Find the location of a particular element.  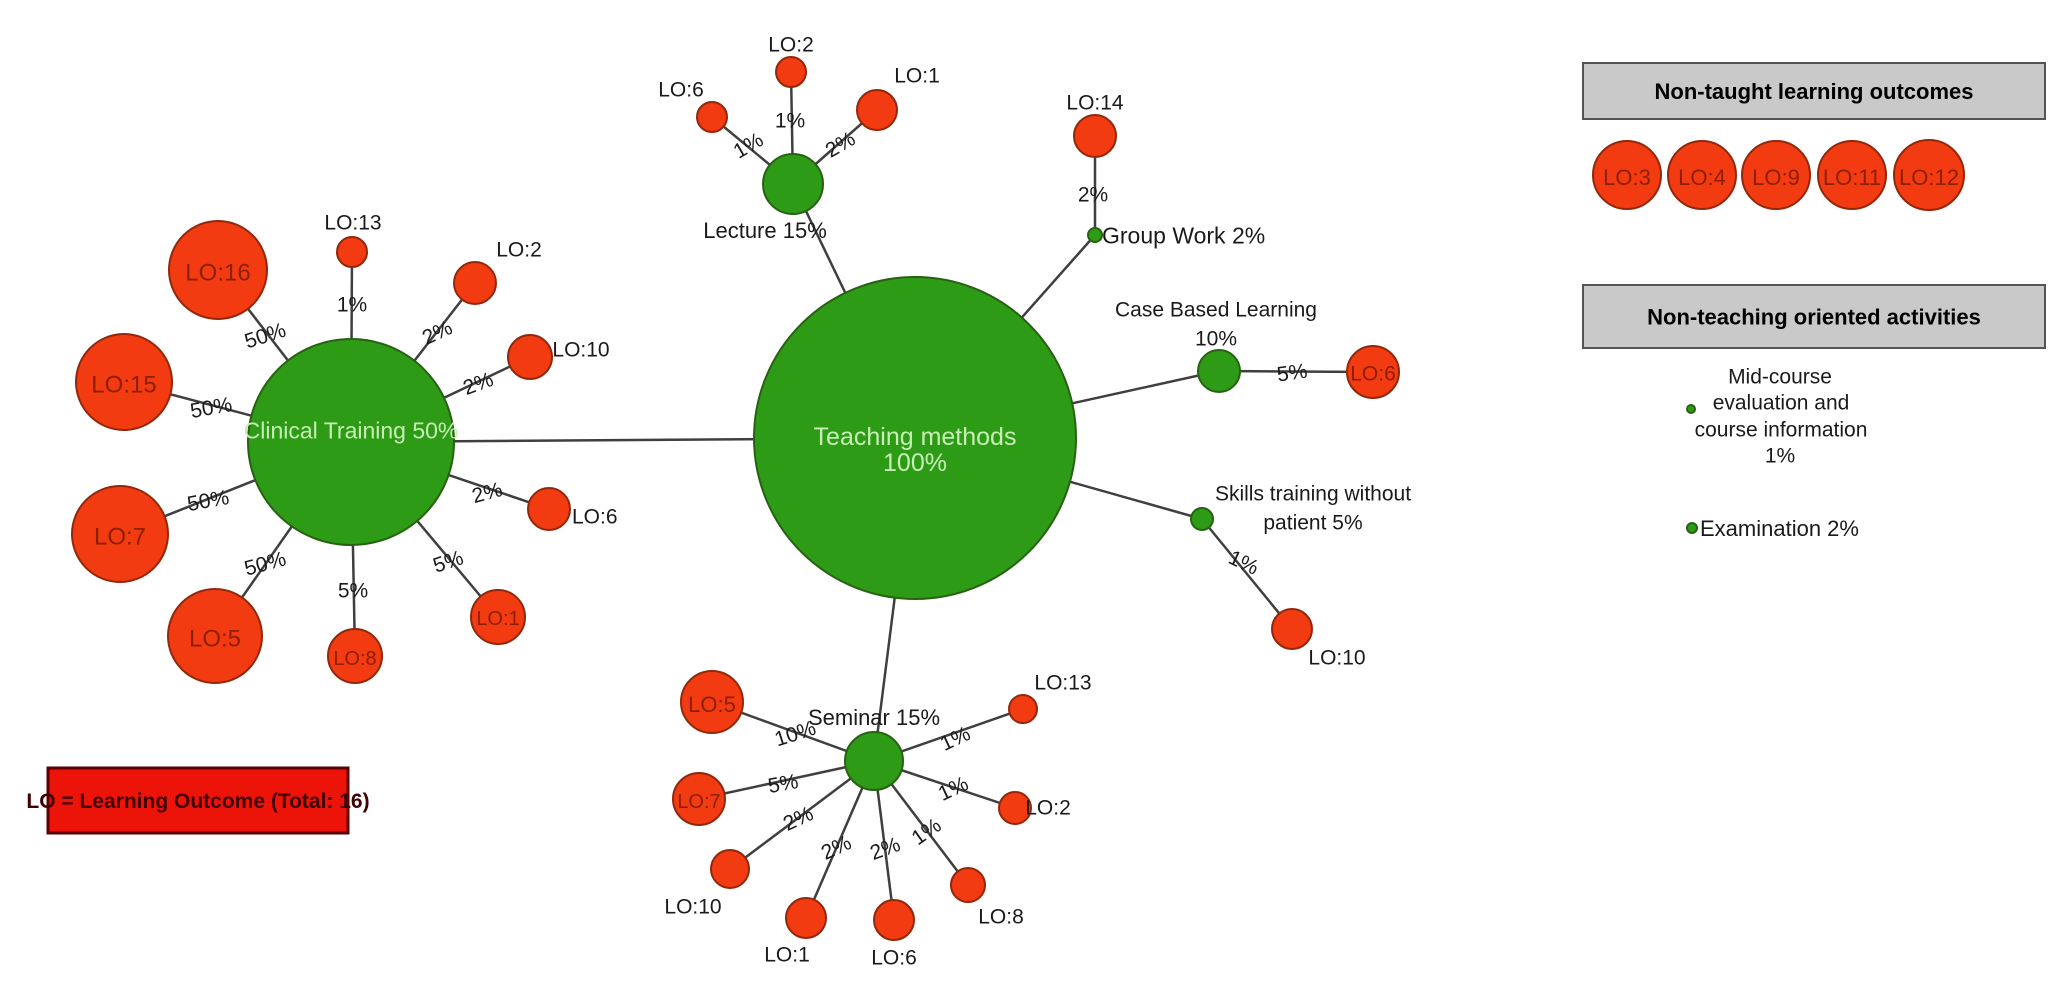

label-lo2-lecture: LO:2 is located at coordinates (791, 45).